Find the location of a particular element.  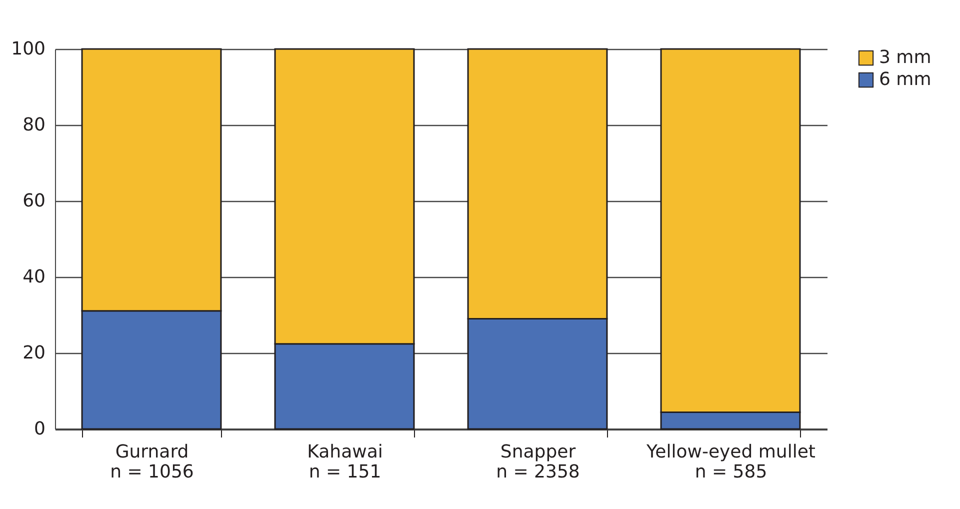

y-tick-label: 80 is located at coordinates (34, 125).